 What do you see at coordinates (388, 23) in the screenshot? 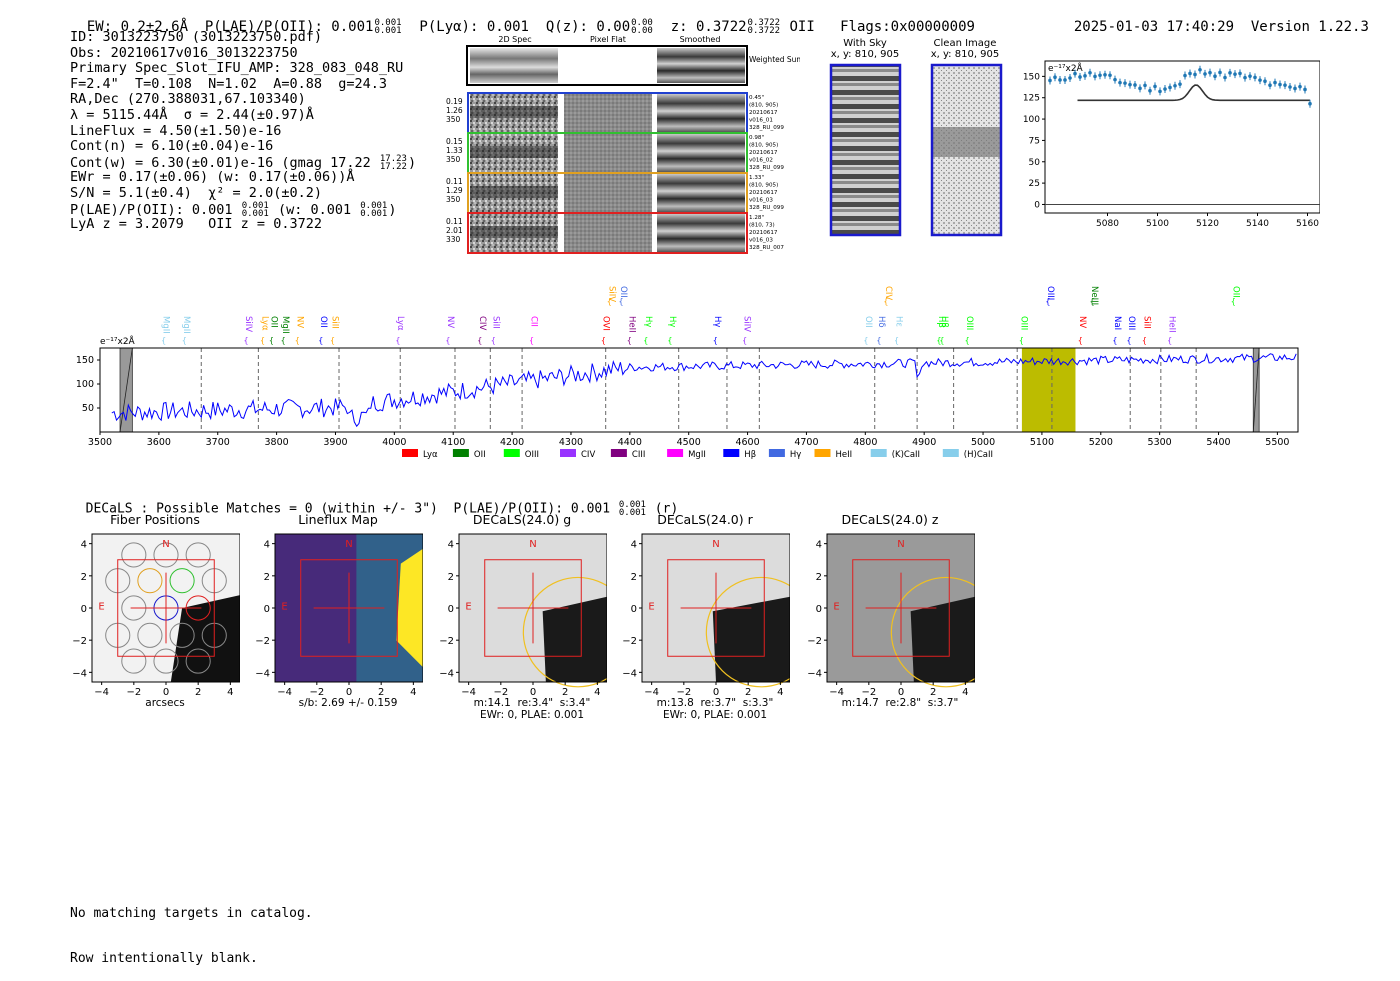
I see `plae-hi: 0.001` at bounding box center [388, 23].